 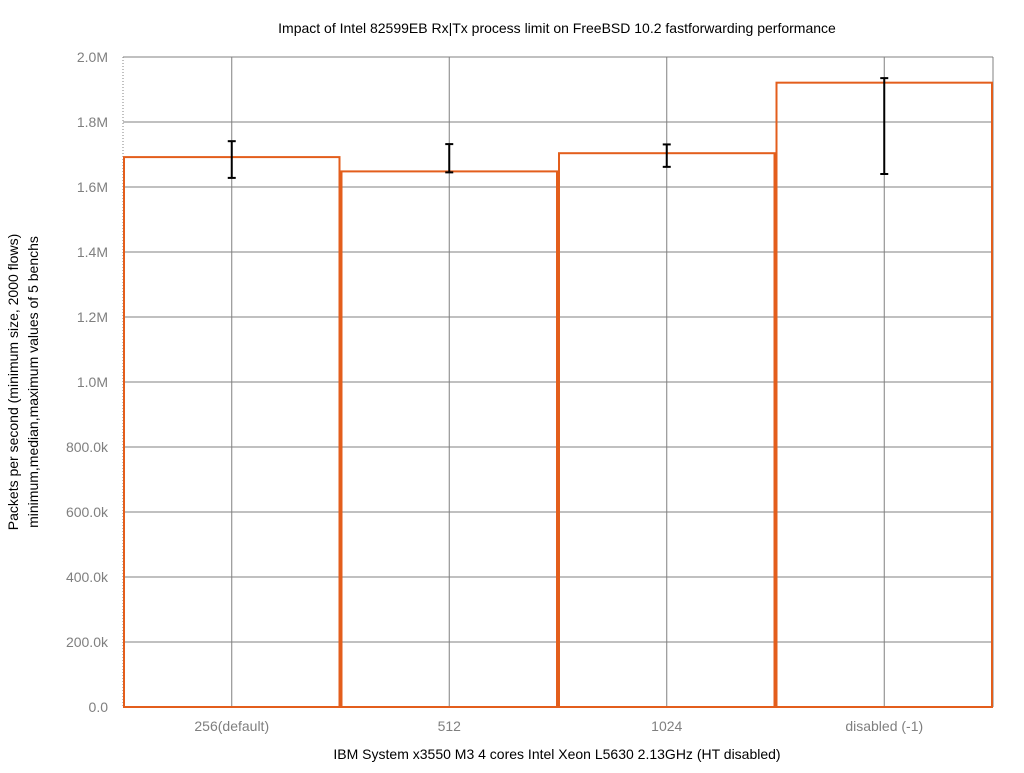 I want to click on y-tick-label: 1.8M, so click(x=92, y=122).